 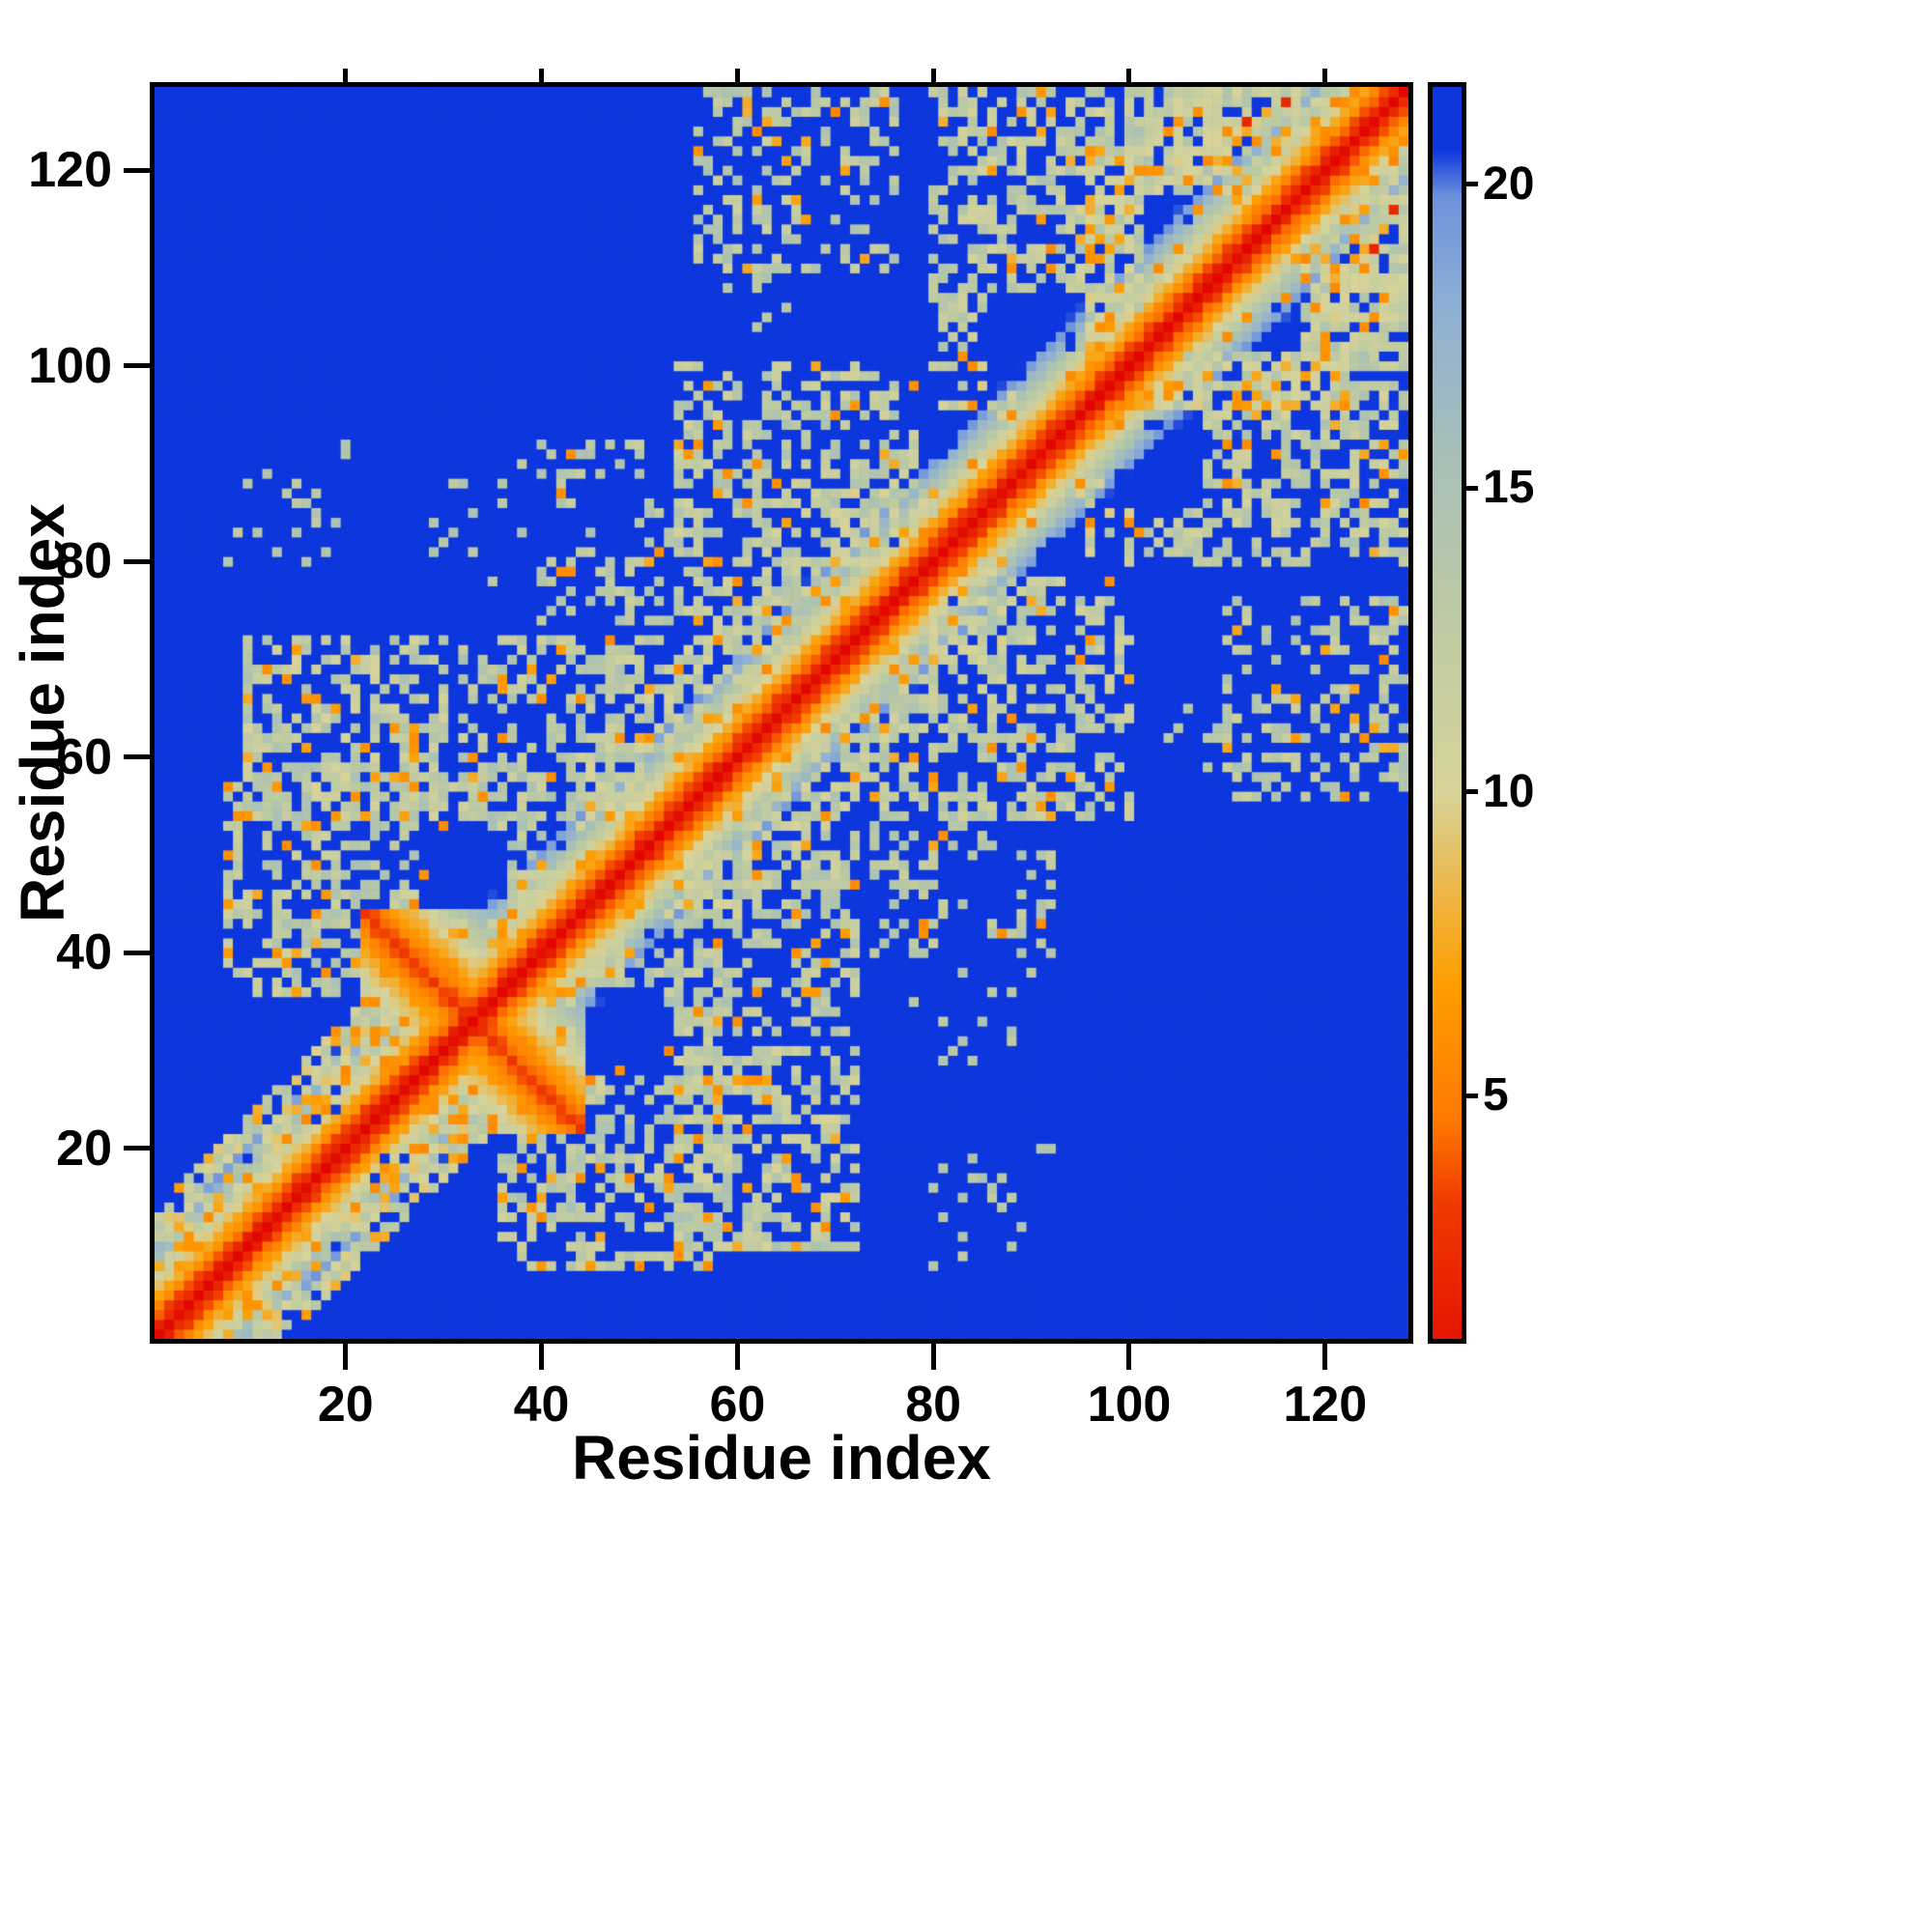 I want to click on y-tick-label: 120, so click(x=70, y=170).